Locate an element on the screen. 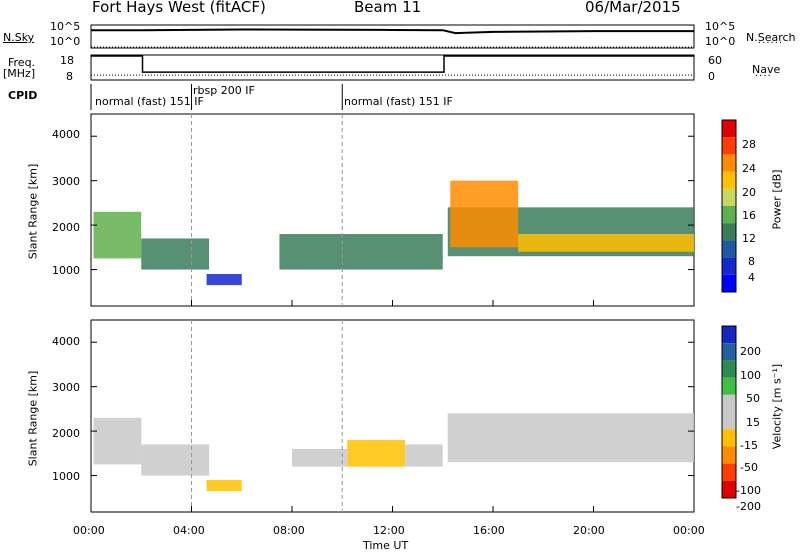 This screenshot has width=800, height=554. velocity-ytick-3000: 3000 is located at coordinates (66, 387).